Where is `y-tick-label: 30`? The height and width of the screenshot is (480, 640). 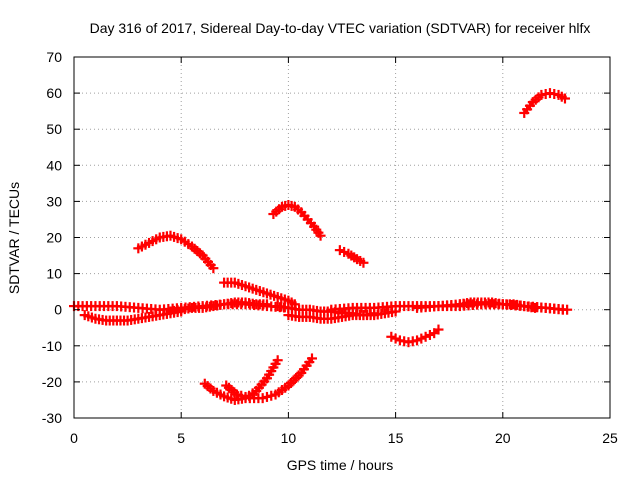 y-tick-label: 30 is located at coordinates (54, 201).